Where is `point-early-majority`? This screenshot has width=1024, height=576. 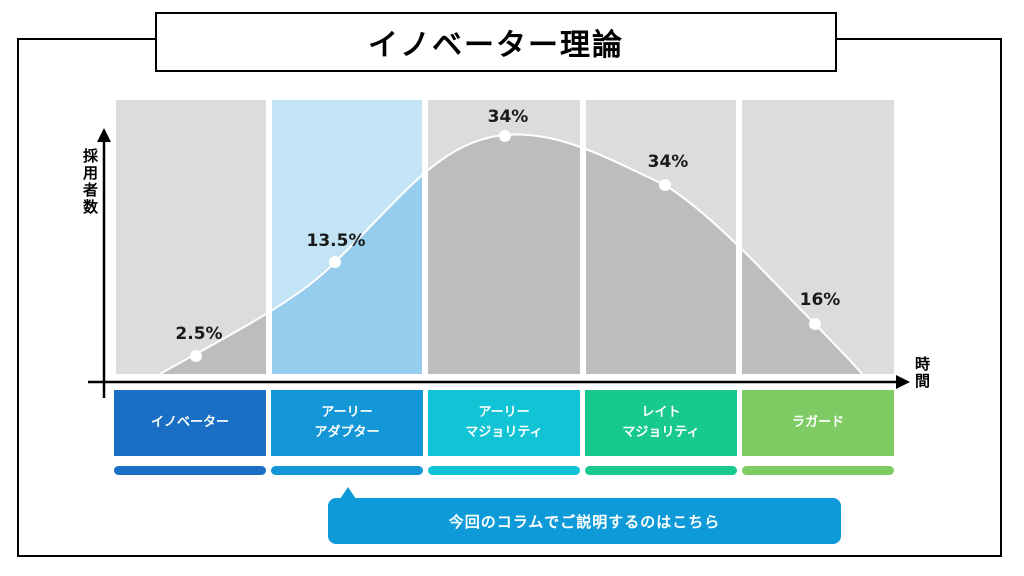 point-early-majority is located at coordinates (505, 136).